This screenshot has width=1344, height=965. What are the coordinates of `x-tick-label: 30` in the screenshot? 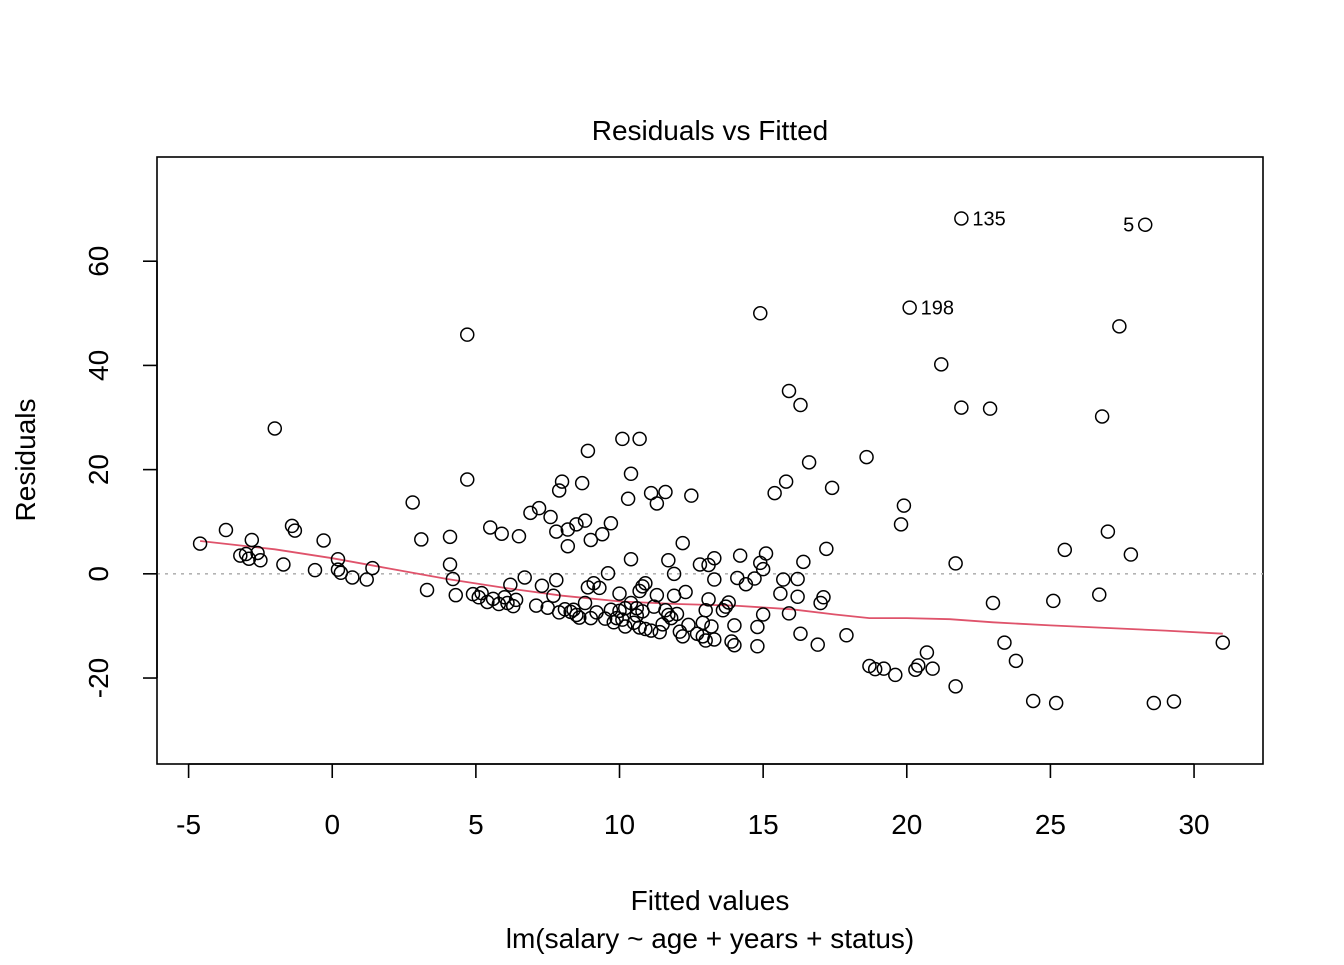 It's located at (1193, 824).